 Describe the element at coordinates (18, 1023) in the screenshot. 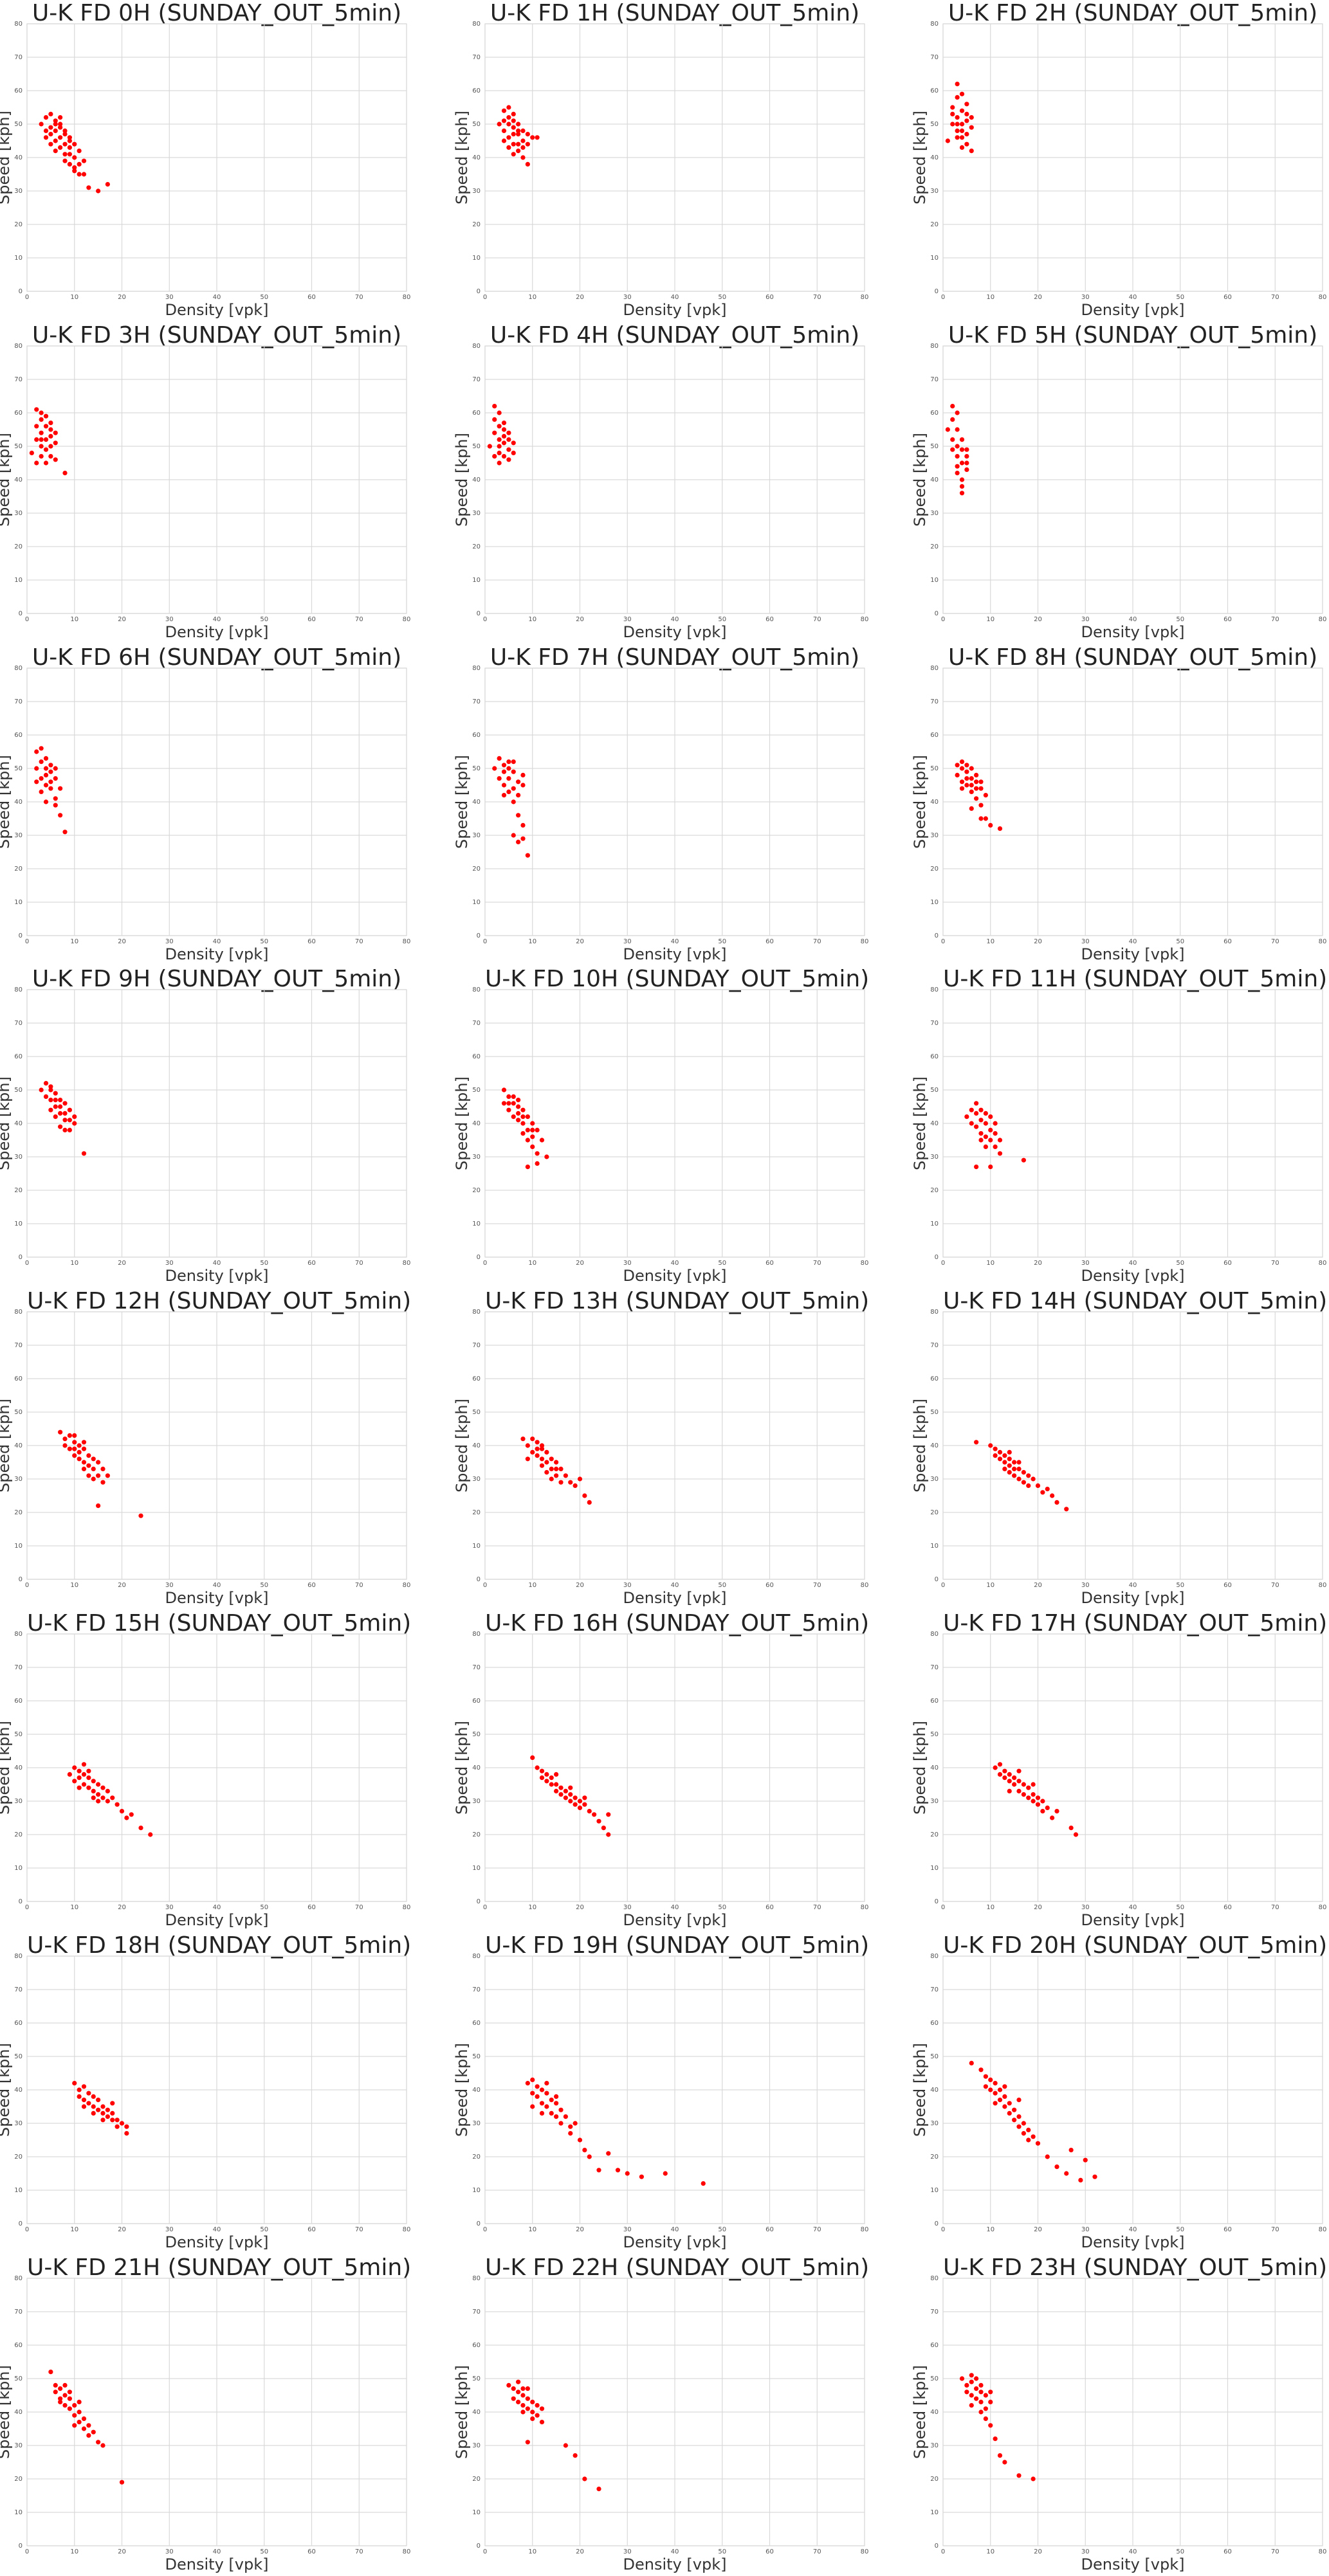

I see `y-tick-label: 70` at that location.